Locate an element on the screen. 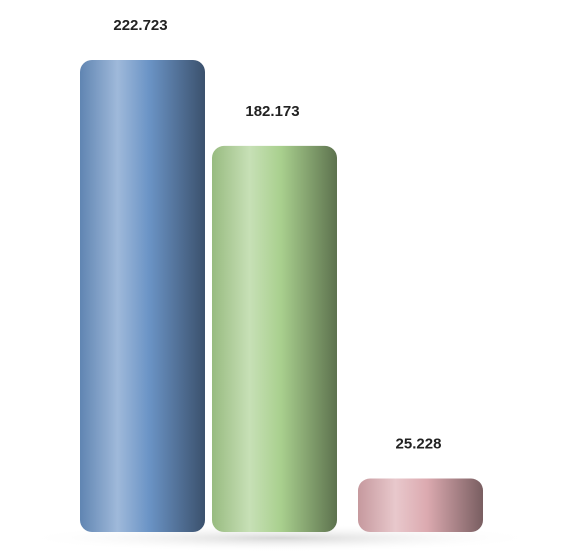 The width and height of the screenshot is (573, 560). value-label: 222.723 is located at coordinates (140, 25).